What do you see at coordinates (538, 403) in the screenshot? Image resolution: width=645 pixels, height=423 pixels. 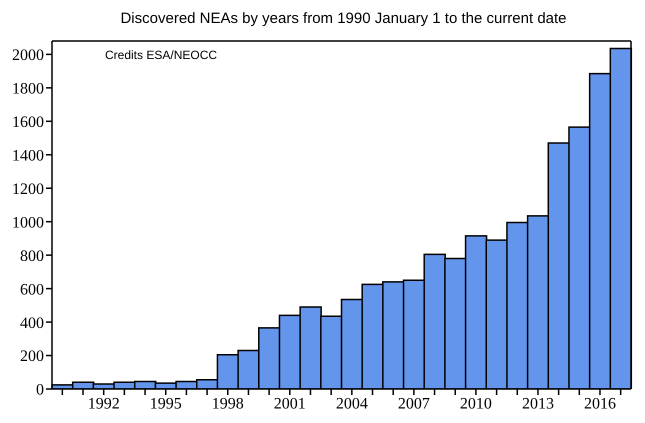 I see `x-tick-label: 2013` at bounding box center [538, 403].